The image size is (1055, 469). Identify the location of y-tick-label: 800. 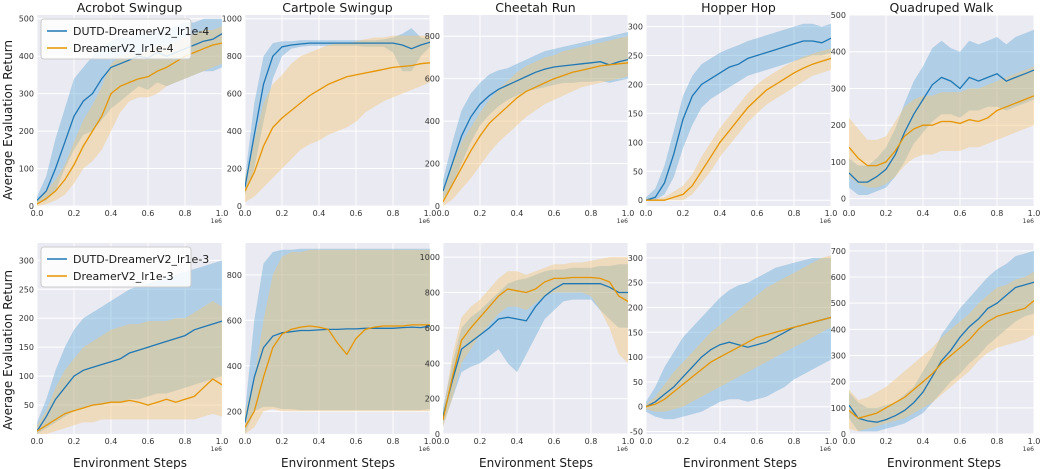
(234, 56).